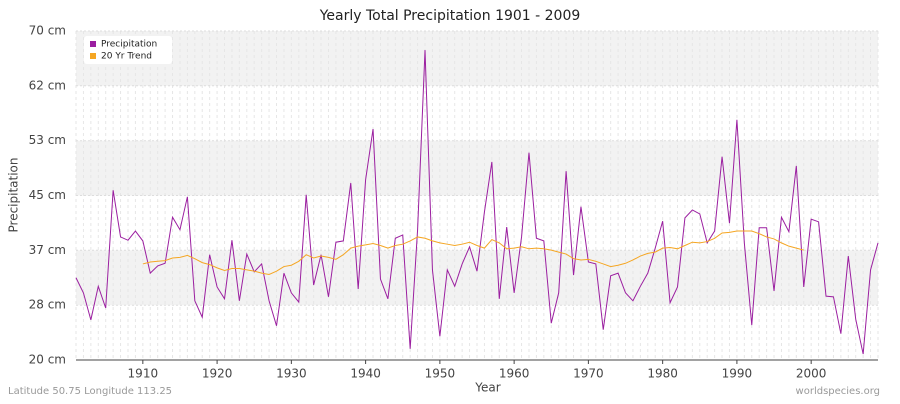 This screenshot has width=900, height=404. Describe the element at coordinates (47, 360) in the screenshot. I see `y-tick-label: 20 cm` at that location.